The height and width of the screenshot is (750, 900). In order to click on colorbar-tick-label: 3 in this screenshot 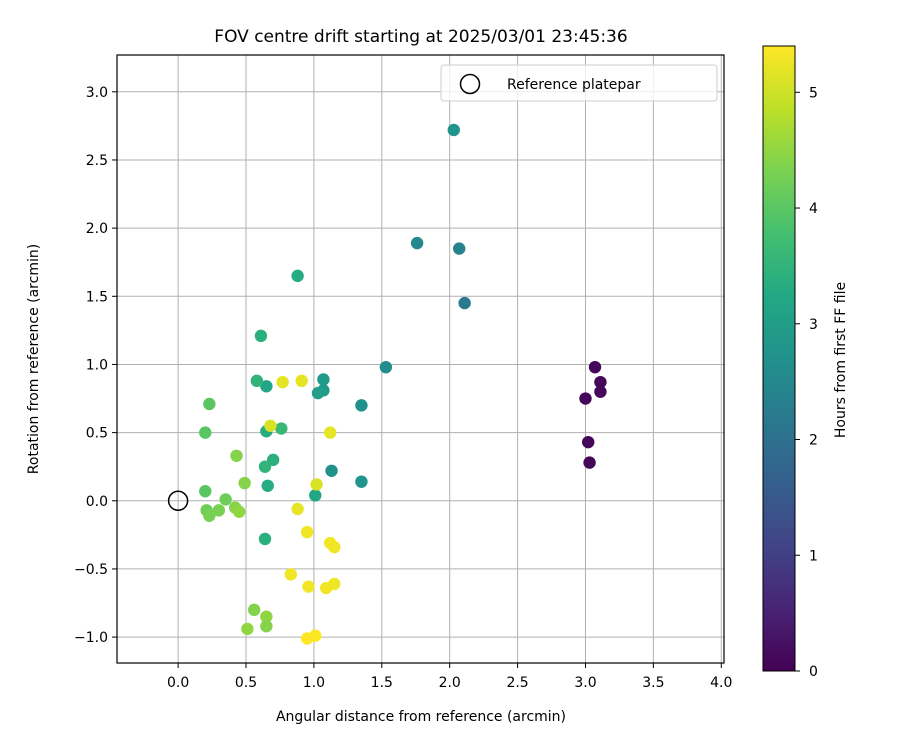, I will do `click(813, 325)`.